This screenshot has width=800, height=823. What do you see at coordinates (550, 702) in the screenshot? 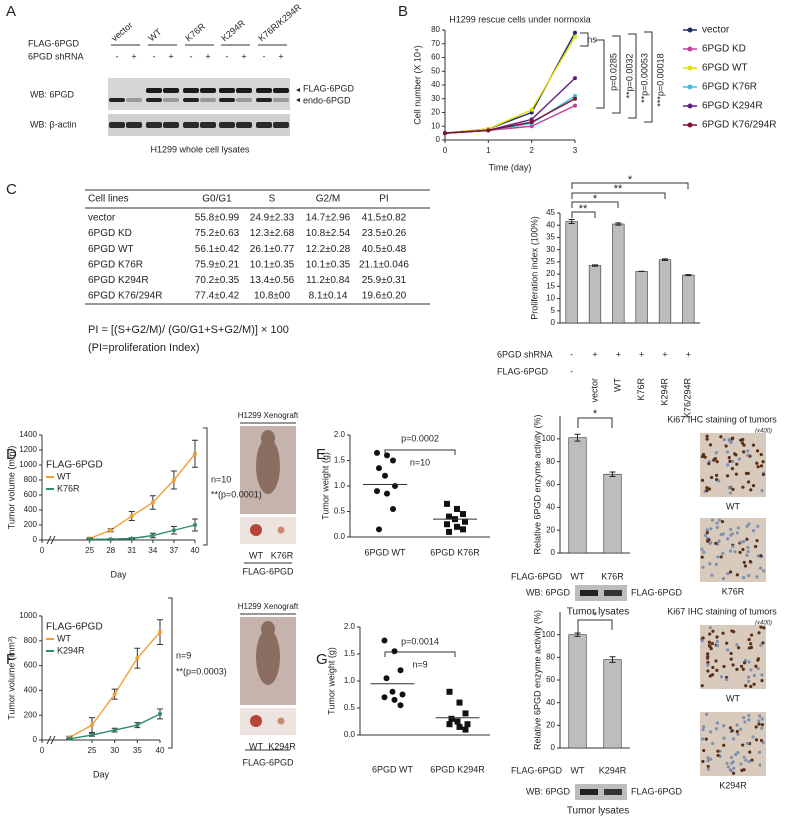
I see `y-tick-label: 40` at bounding box center [550, 702].